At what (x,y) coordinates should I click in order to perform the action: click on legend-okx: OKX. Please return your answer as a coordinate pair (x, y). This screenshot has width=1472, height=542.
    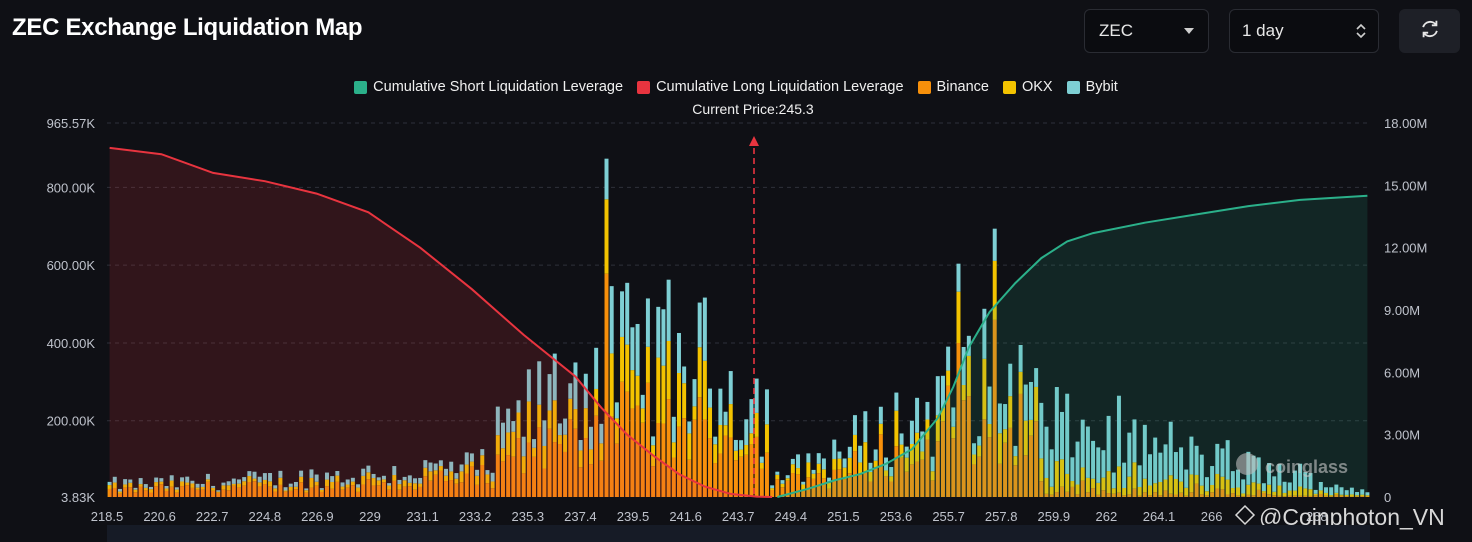
    Looking at the image, I should click on (1027, 87).